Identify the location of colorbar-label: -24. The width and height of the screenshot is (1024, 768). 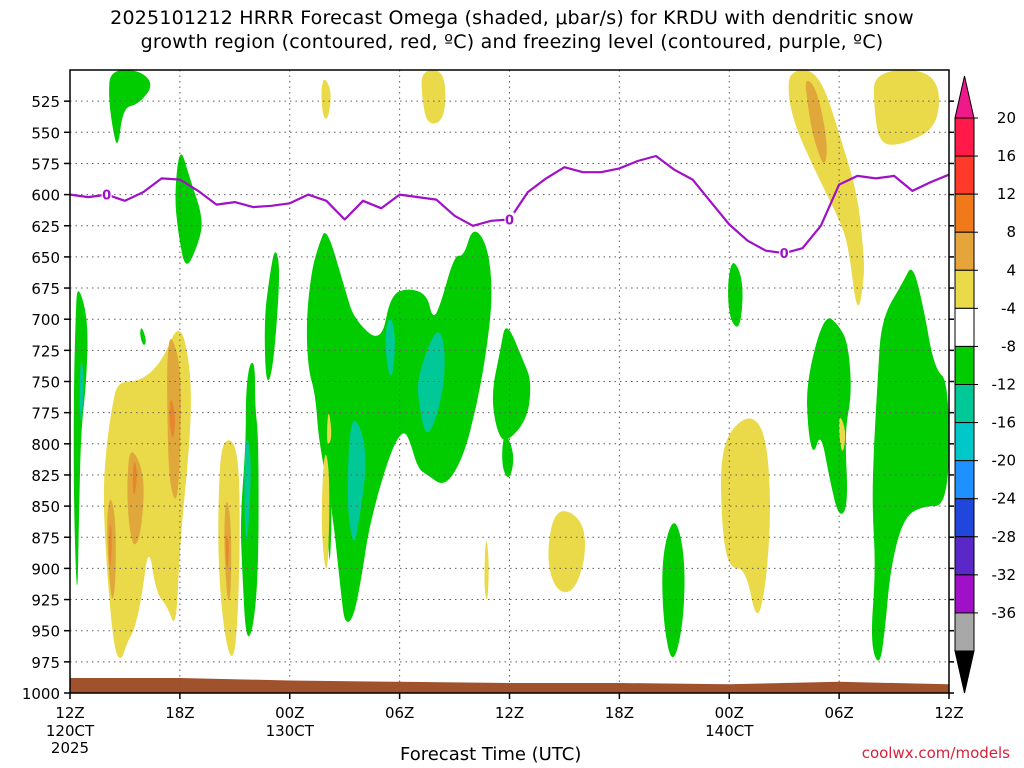
(1004, 499).